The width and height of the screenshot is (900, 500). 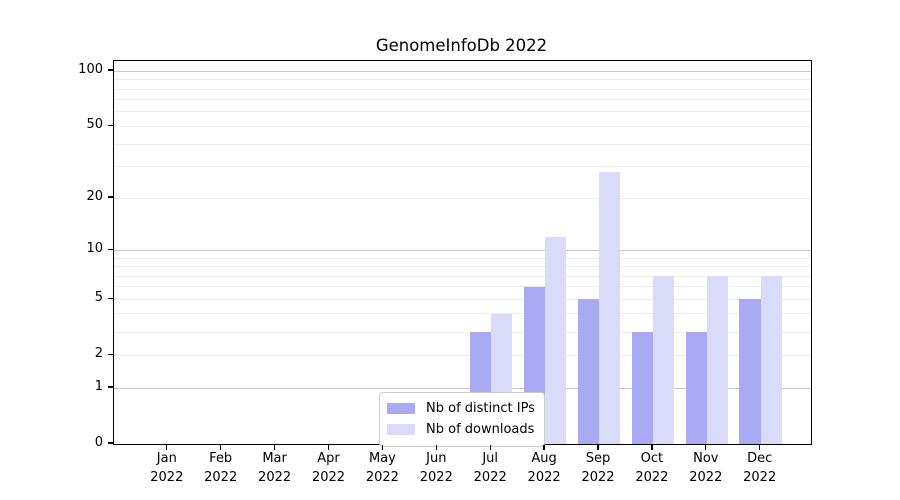 I want to click on legend: Nb of distinct IPs Nb of downloads, so click(x=462, y=419).